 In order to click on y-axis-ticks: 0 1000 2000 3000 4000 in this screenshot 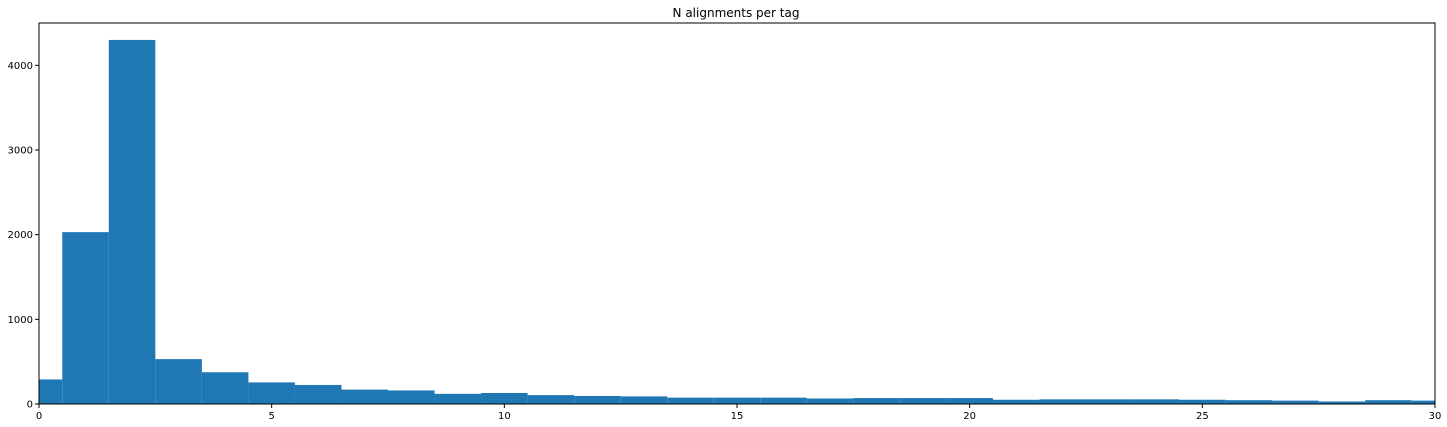, I will do `click(23, 236)`.